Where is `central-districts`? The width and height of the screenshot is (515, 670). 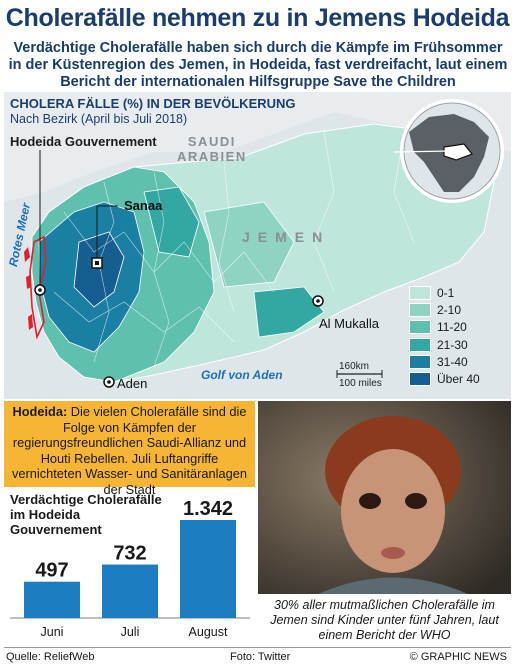 central-districts is located at coordinates (171, 222).